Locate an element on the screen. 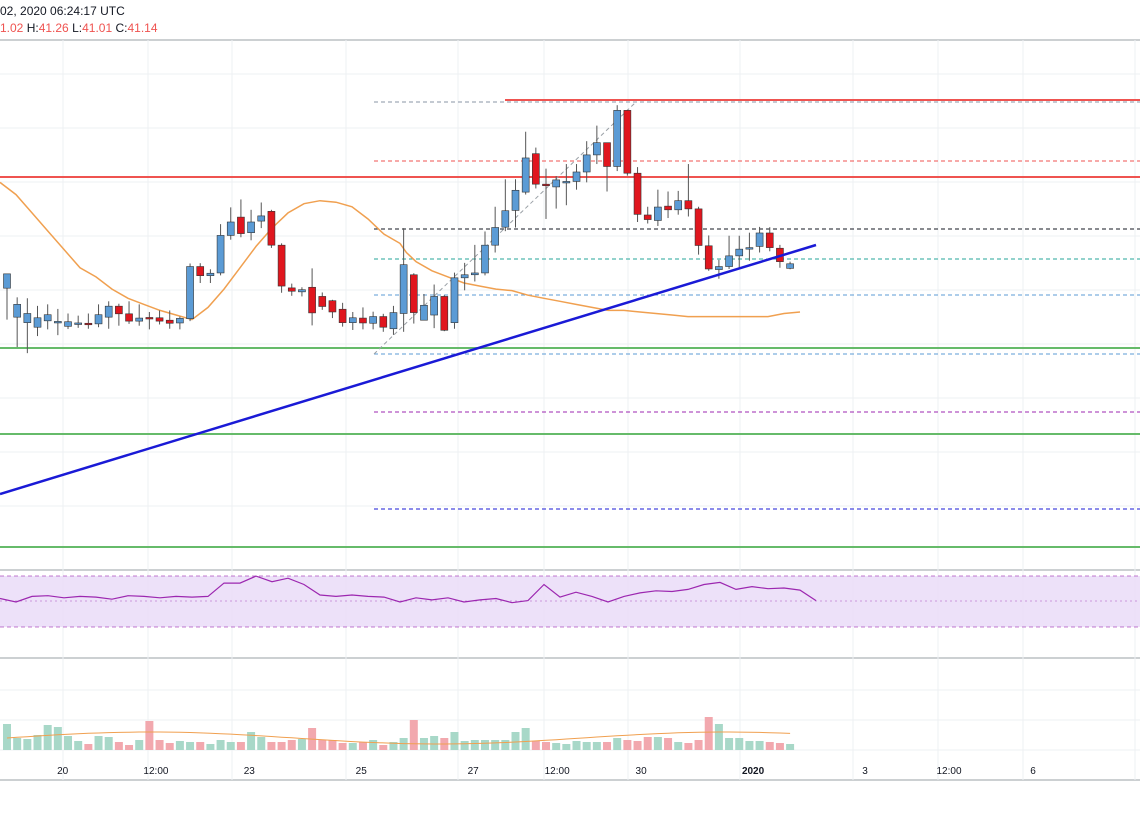  close-value: 41.14 is located at coordinates (142, 28).